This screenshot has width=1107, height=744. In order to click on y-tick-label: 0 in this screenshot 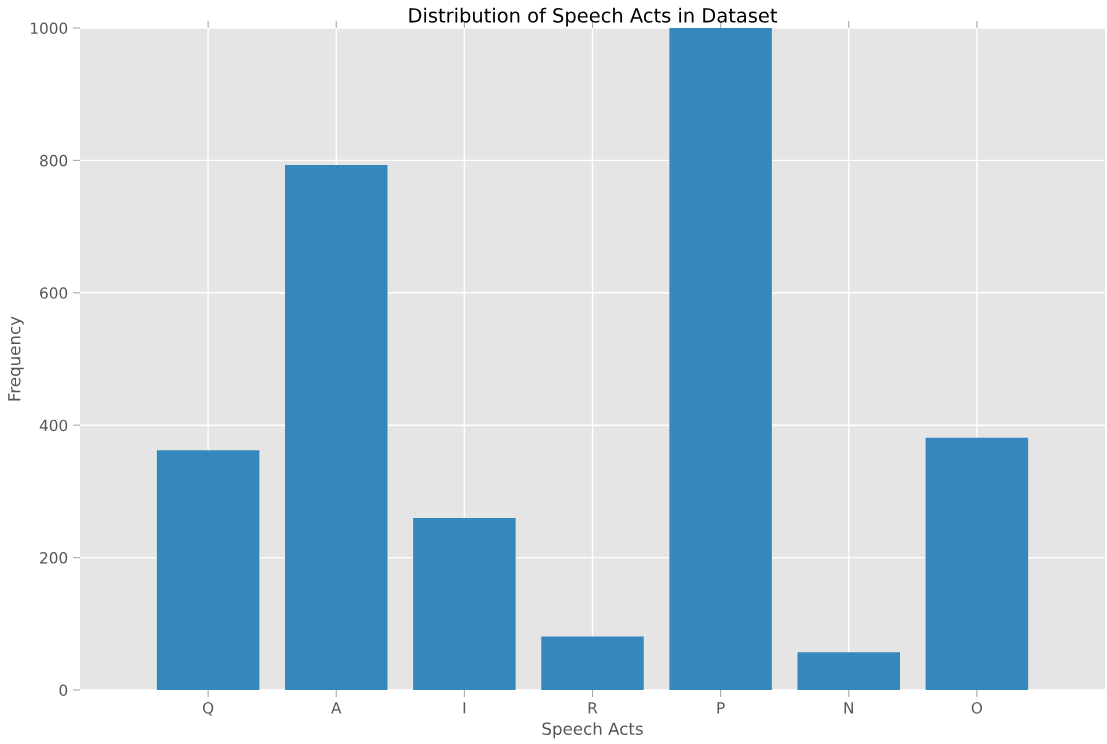, I will do `click(63, 690)`.